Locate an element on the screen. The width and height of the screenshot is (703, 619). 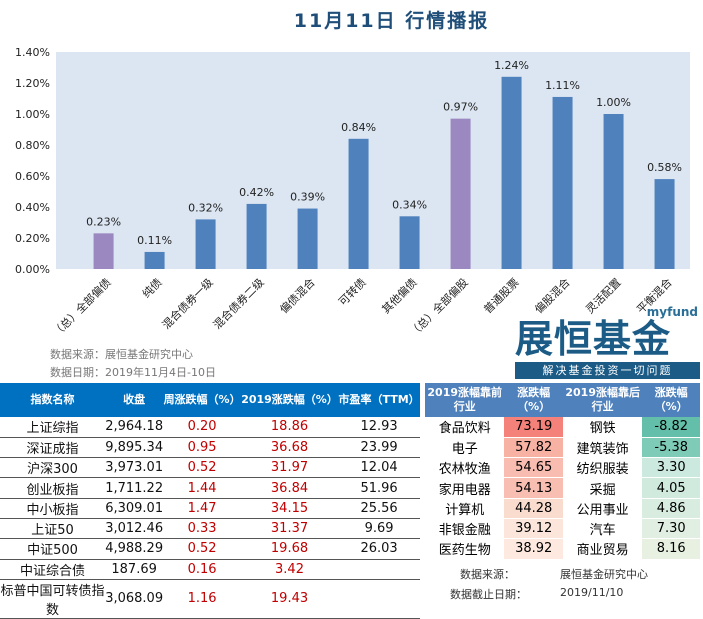
table-cell: 187.69 is located at coordinates (134, 569).